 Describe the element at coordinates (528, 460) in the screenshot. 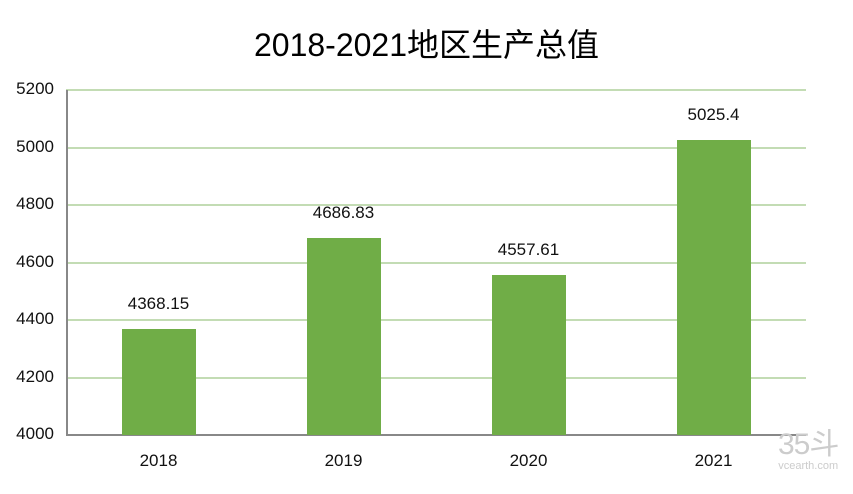

I see `x-tick-label: 2020` at that location.